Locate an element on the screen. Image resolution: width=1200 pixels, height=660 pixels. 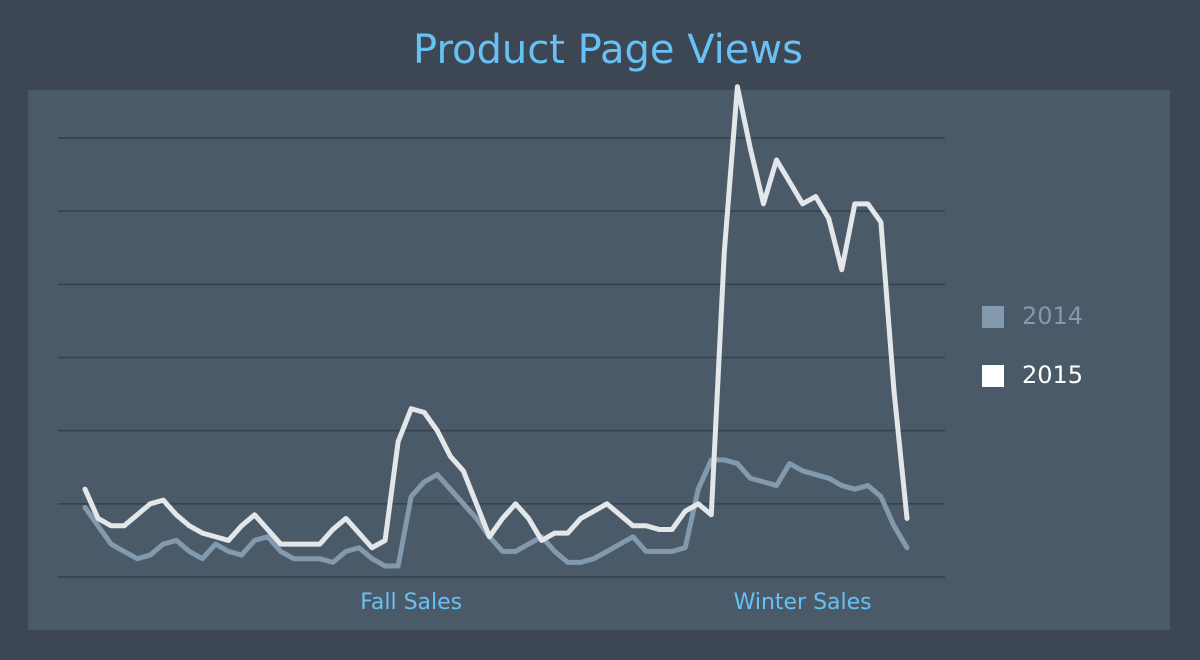
series-line is located at coordinates (496, 513).